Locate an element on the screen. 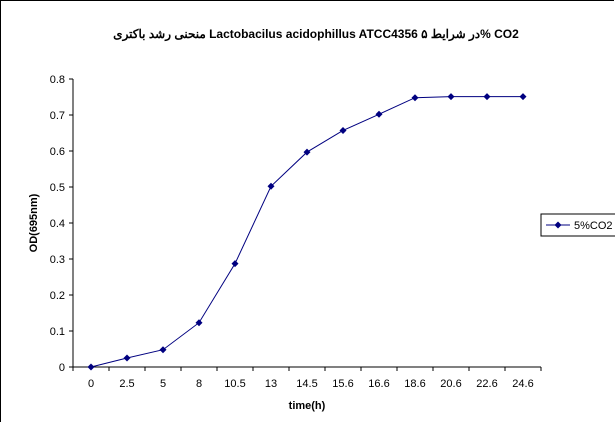 The image size is (615, 423). y-tick-label: 0 is located at coordinates (62, 368).